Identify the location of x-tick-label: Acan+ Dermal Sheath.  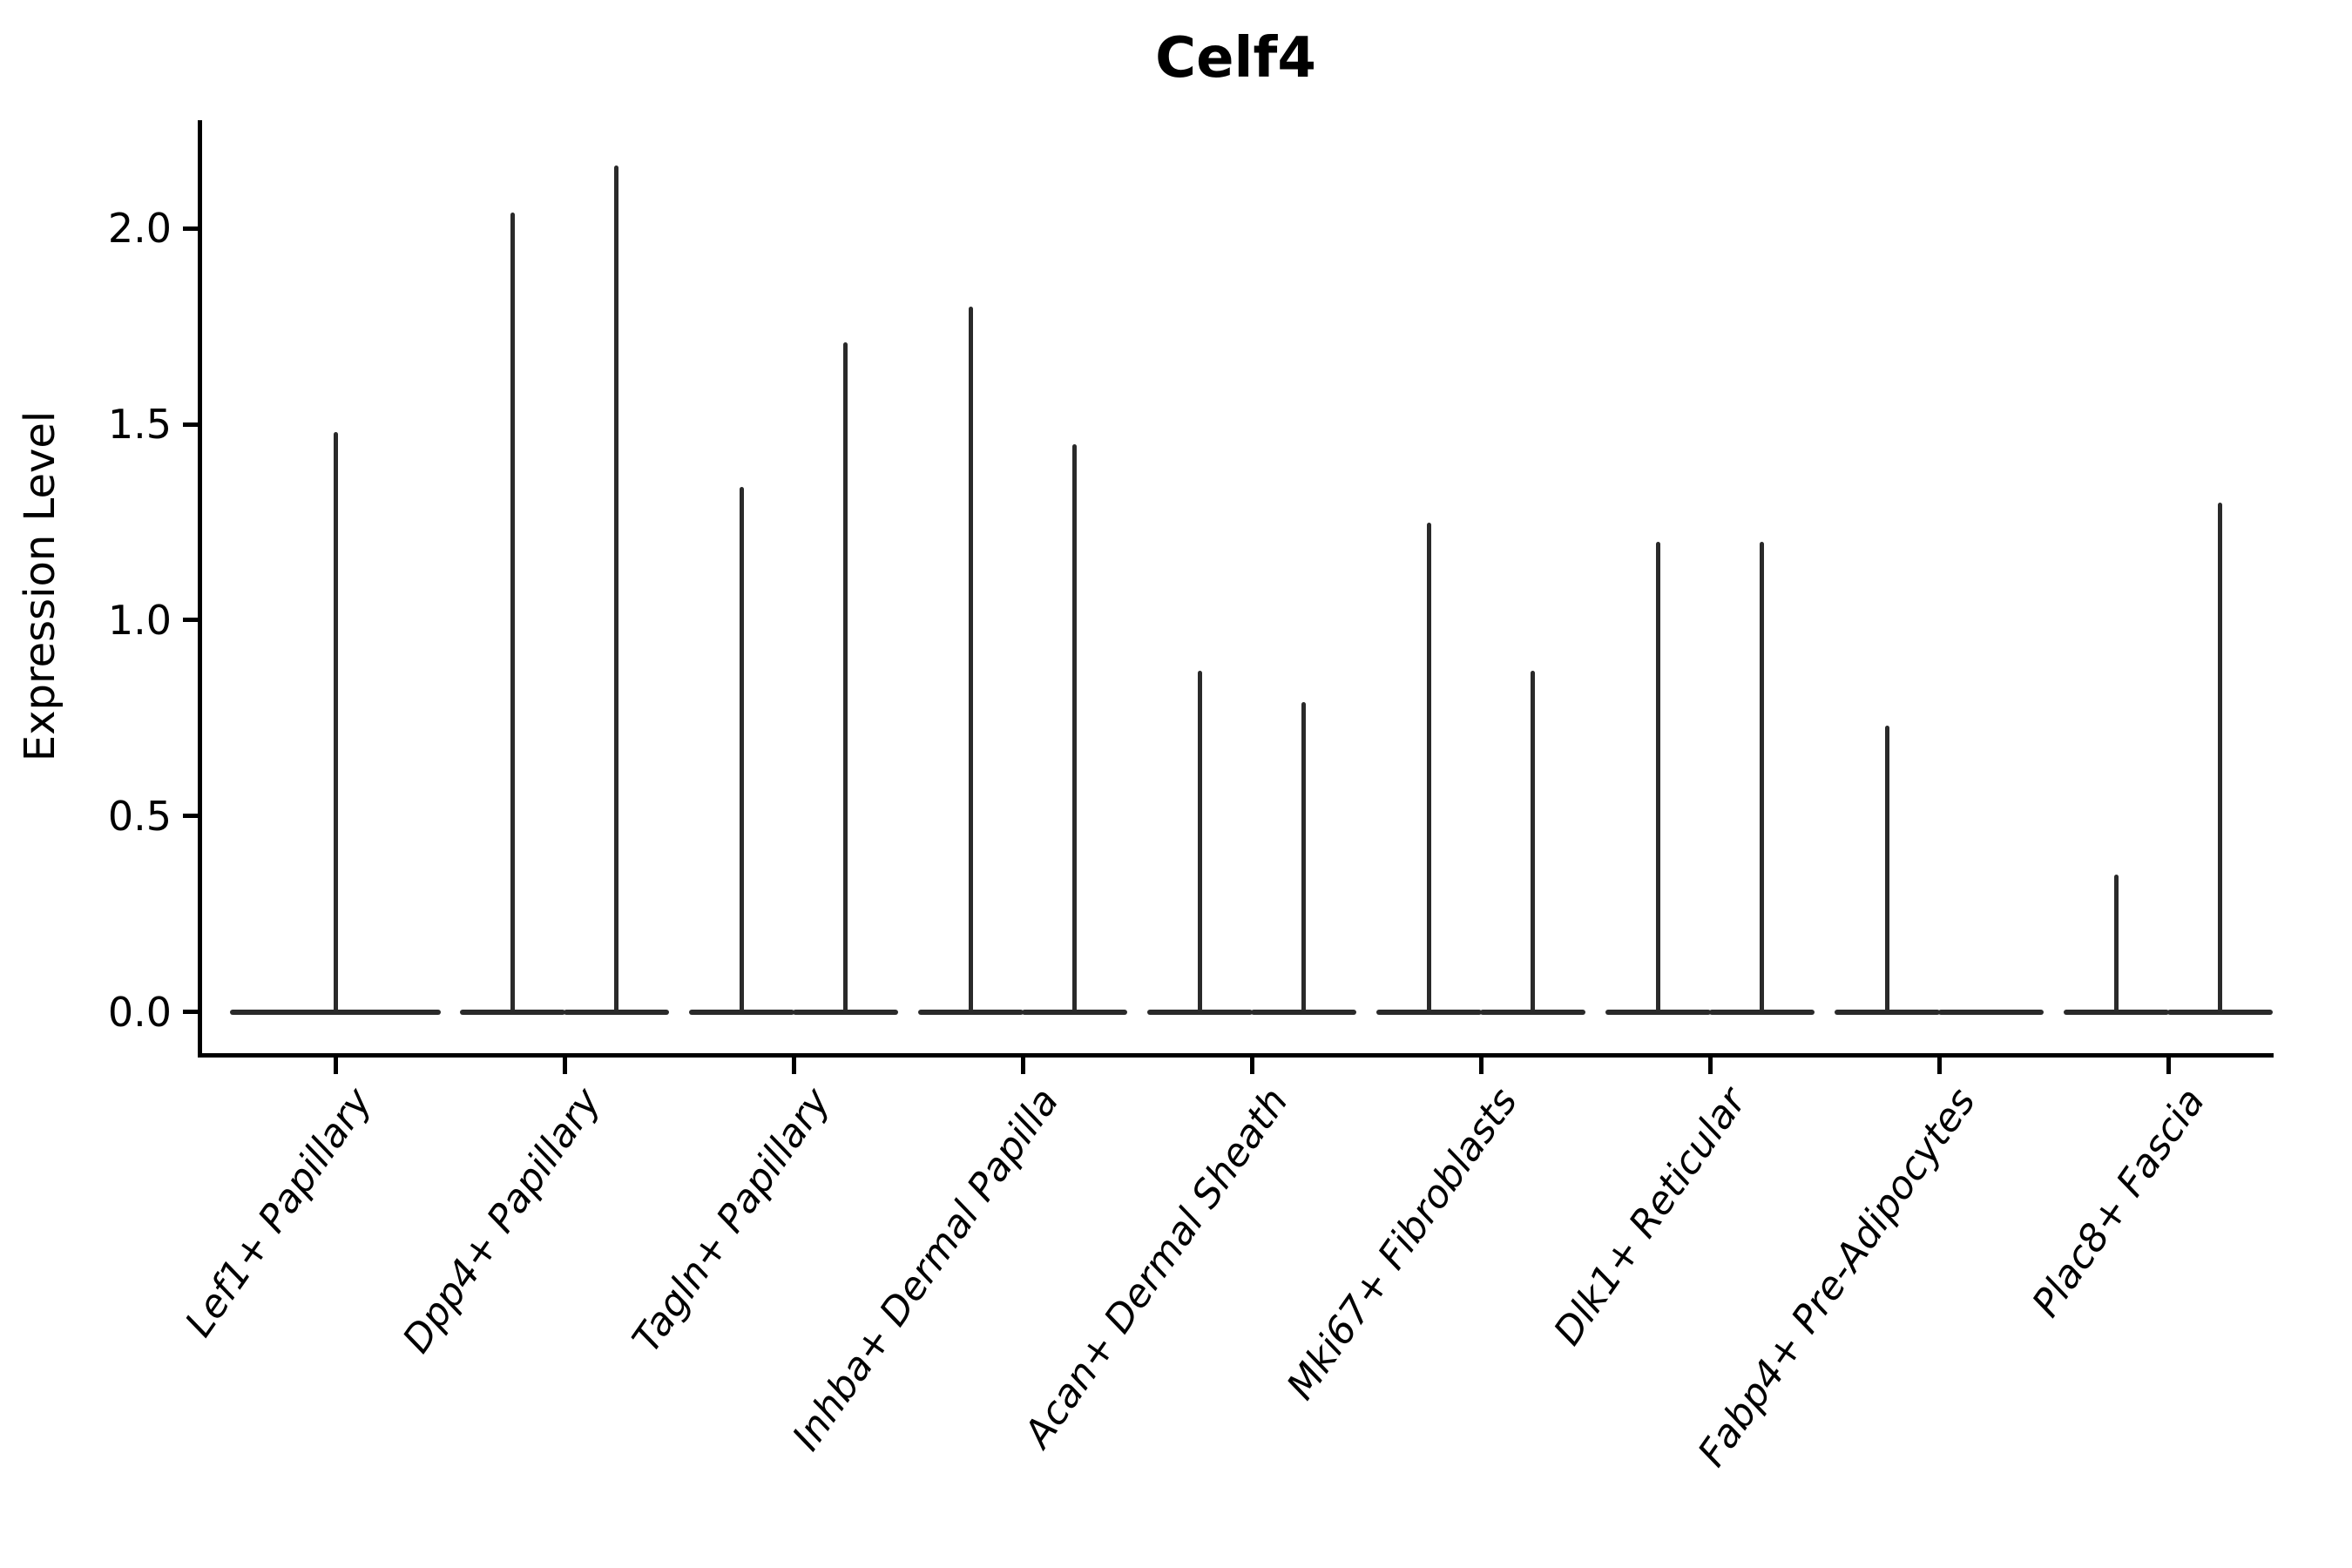
(1156, 1268).